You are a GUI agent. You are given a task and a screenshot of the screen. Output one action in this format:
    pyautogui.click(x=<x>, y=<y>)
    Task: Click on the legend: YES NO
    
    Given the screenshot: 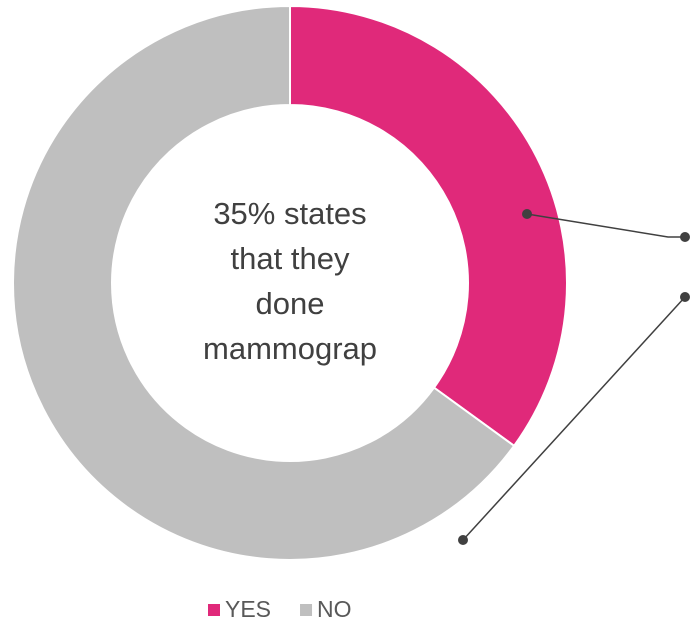 What is the action you would take?
    pyautogui.click(x=280, y=609)
    